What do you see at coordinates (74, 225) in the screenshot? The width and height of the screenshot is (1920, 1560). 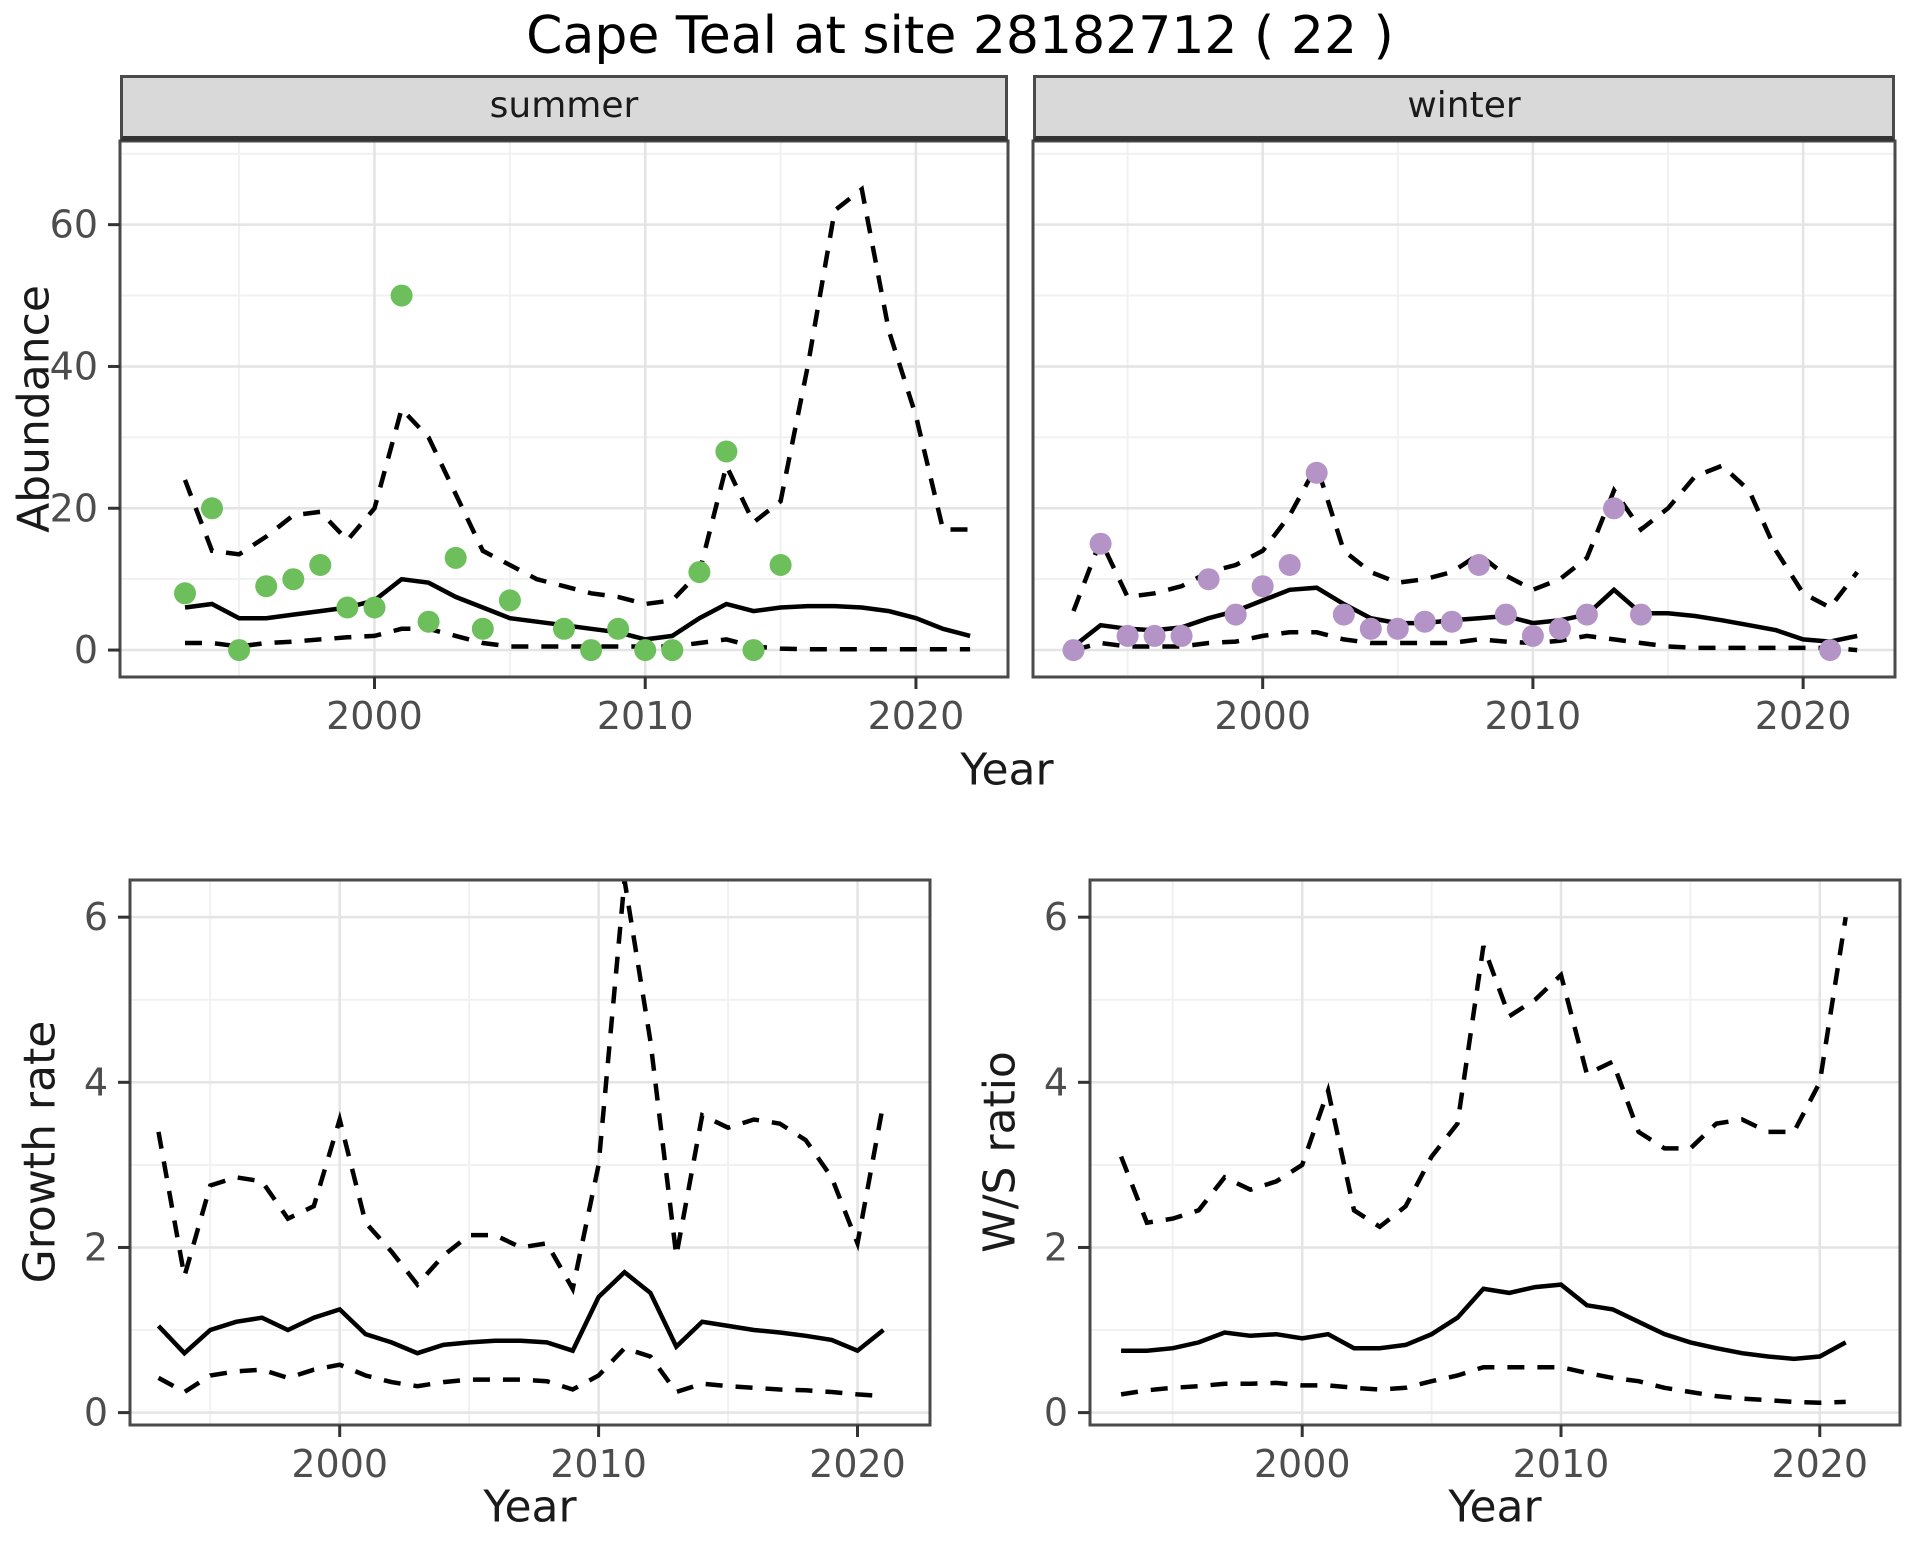 I see `y-tick-label: 60` at bounding box center [74, 225].